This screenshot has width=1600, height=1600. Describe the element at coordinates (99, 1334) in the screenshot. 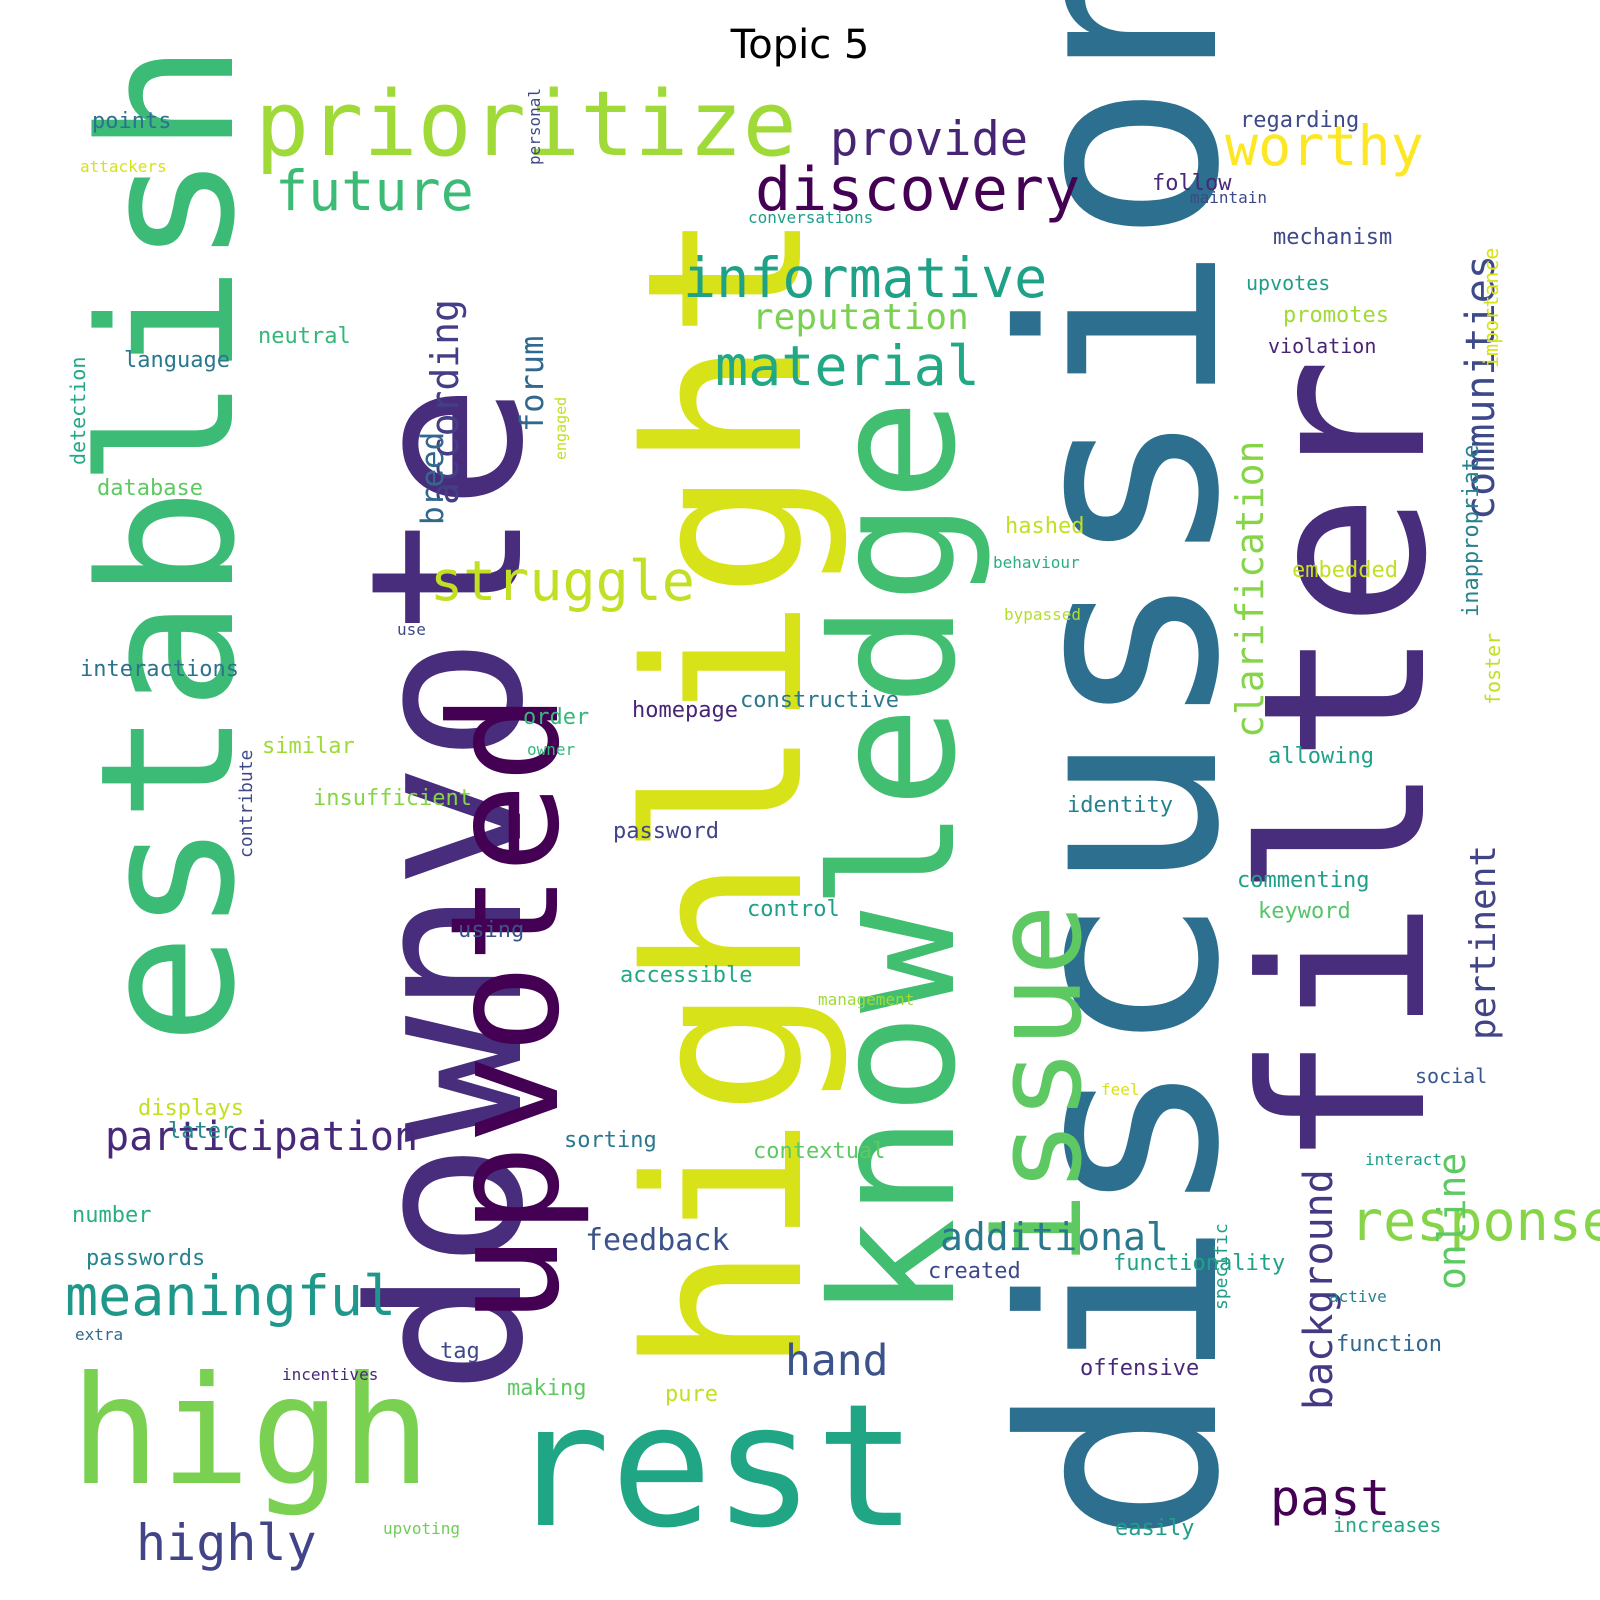

I see `word-extra: extra` at that location.